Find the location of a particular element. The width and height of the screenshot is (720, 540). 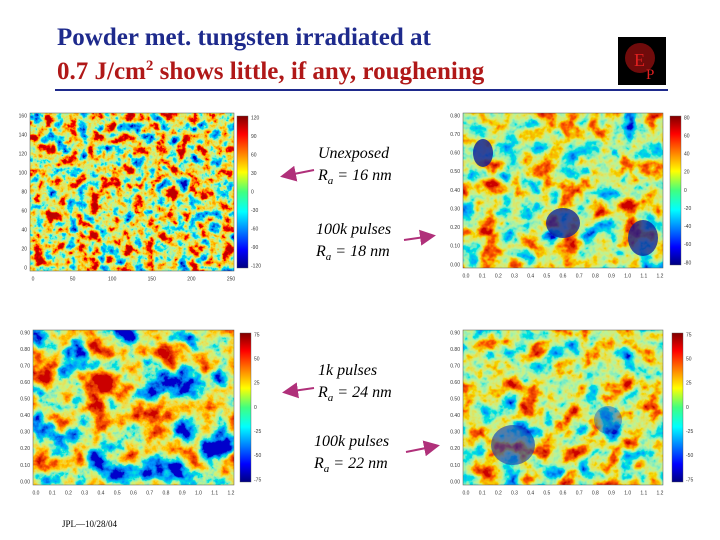

colorbar-tick-label: -120 is located at coordinates (256, 266).